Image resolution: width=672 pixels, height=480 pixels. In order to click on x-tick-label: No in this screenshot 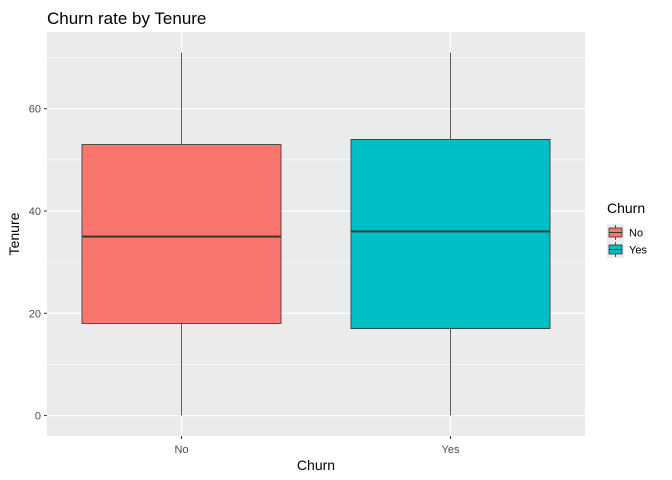, I will do `click(181, 450)`.